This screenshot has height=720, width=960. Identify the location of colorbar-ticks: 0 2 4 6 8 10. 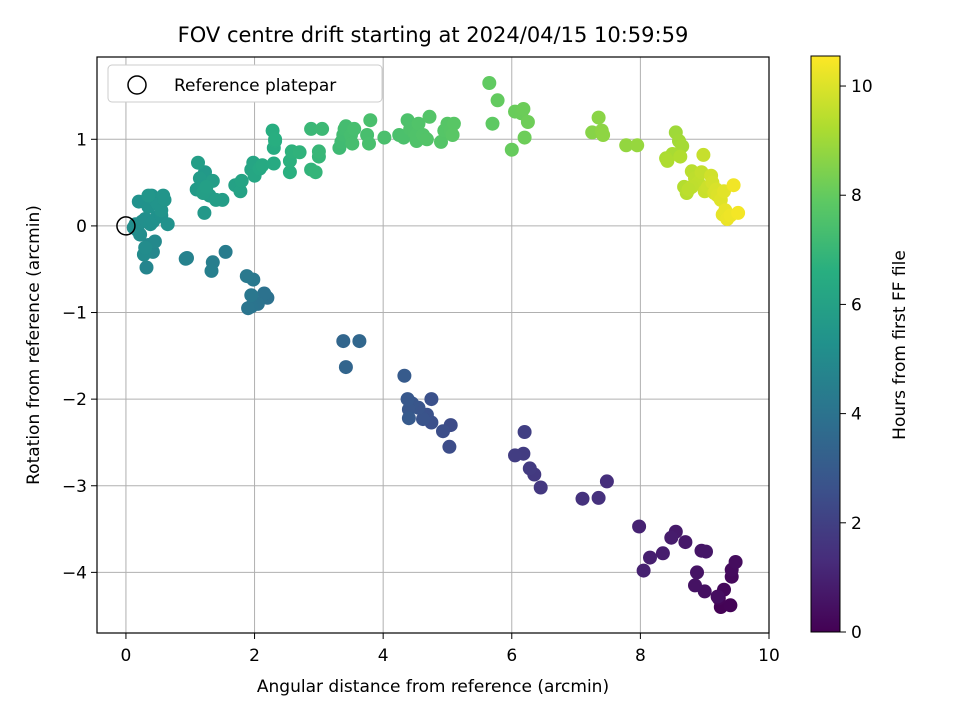
(856, 360).